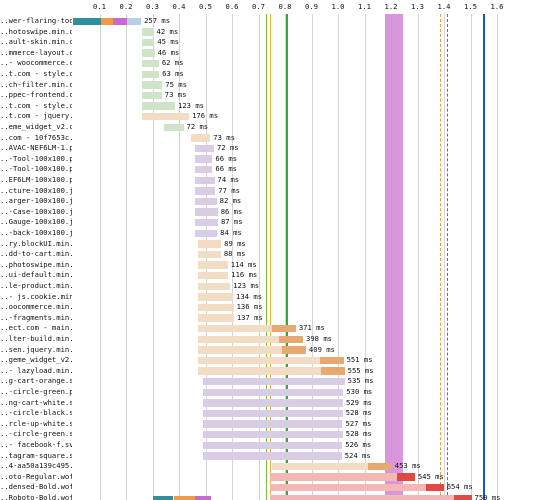  Describe the element at coordinates (36, 95) in the screenshot. I see `request-label: ..ppec-frontend.css` at that location.